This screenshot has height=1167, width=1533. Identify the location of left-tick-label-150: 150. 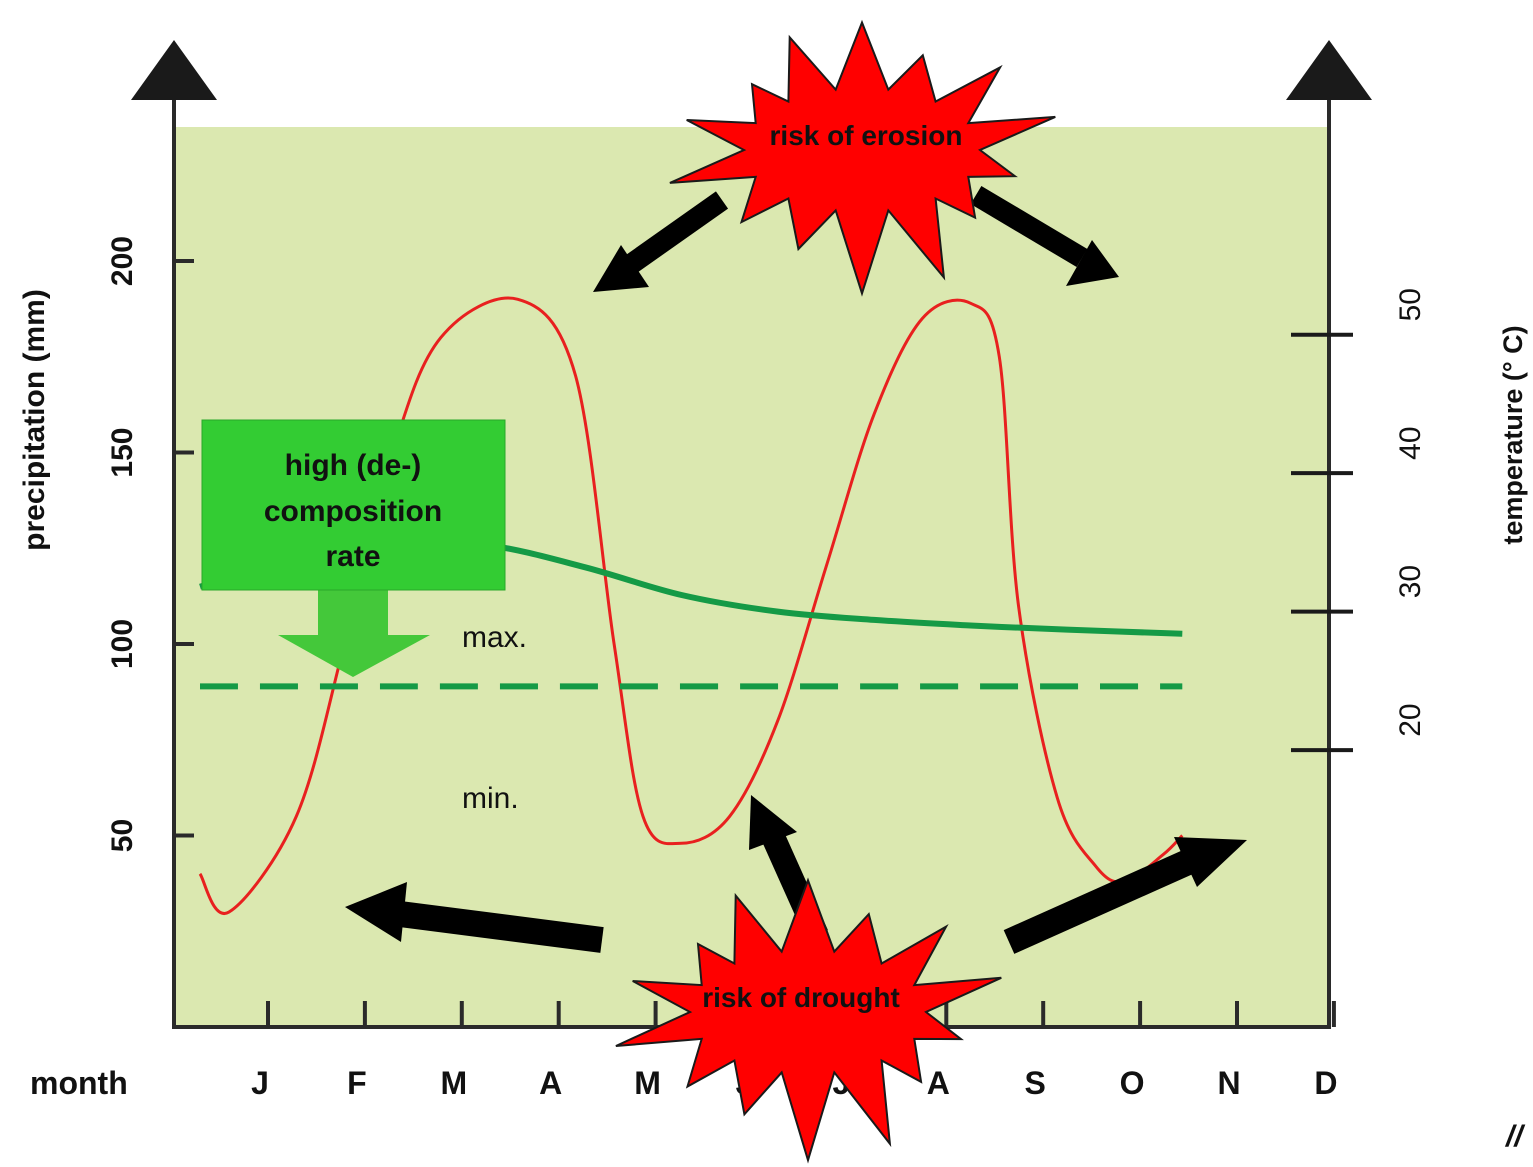
(122, 453).